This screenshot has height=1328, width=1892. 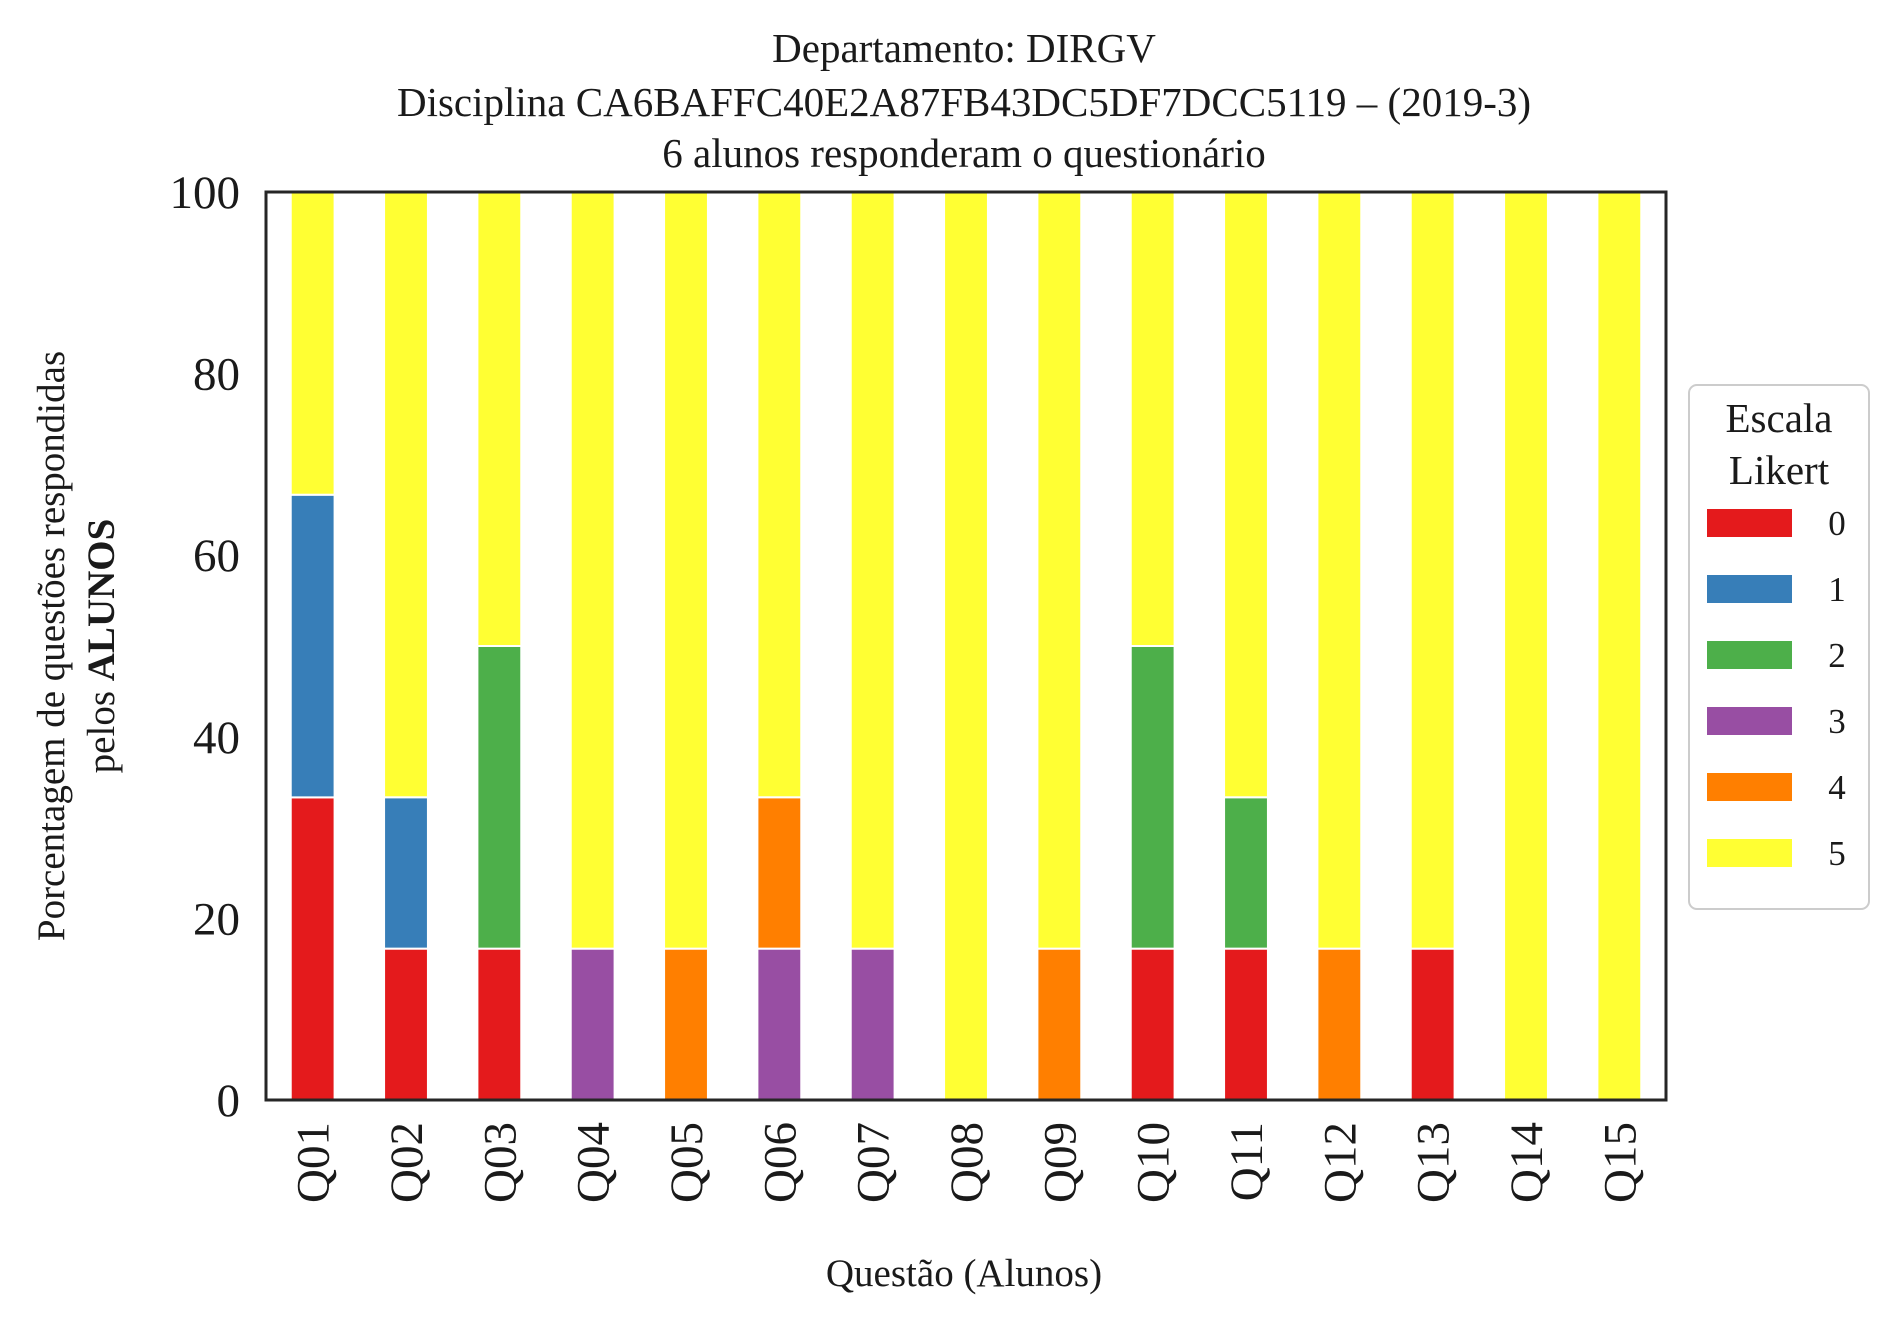 What do you see at coordinates (1527, 1162) in the screenshot?
I see `x-tick-label-q14: Q14` at bounding box center [1527, 1162].